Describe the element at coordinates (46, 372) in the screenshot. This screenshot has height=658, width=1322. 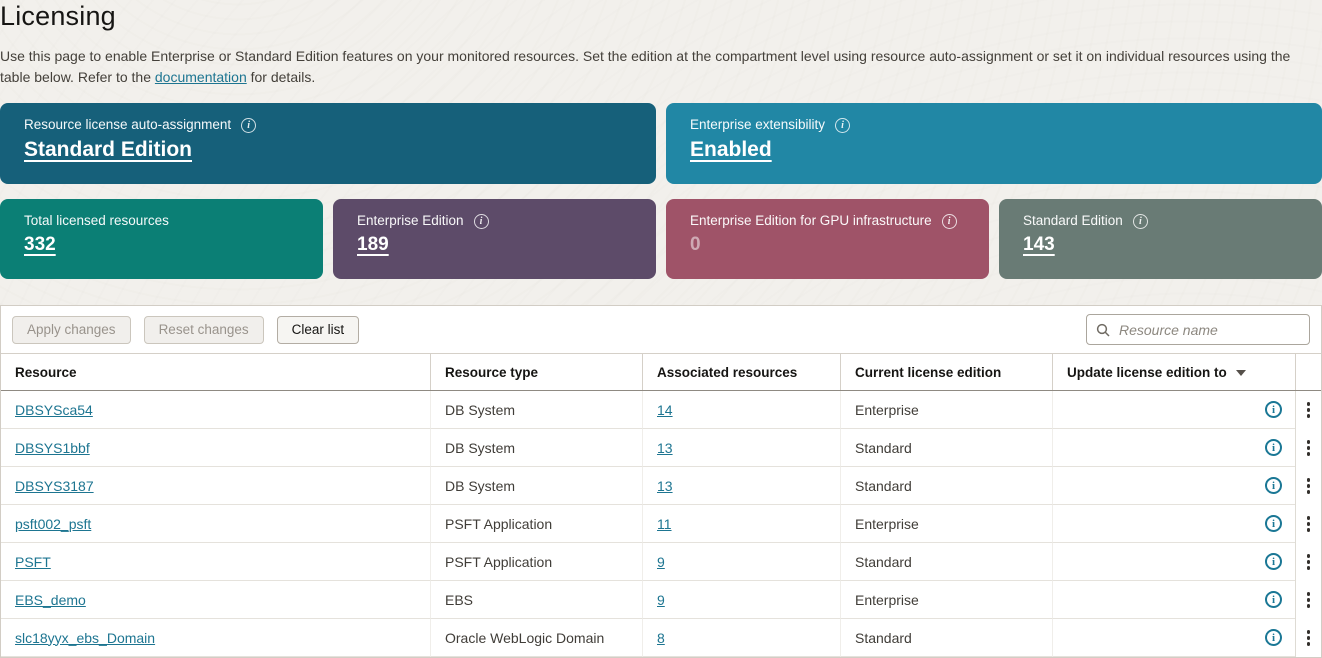
I see `column-header-resource: Resource` at that location.